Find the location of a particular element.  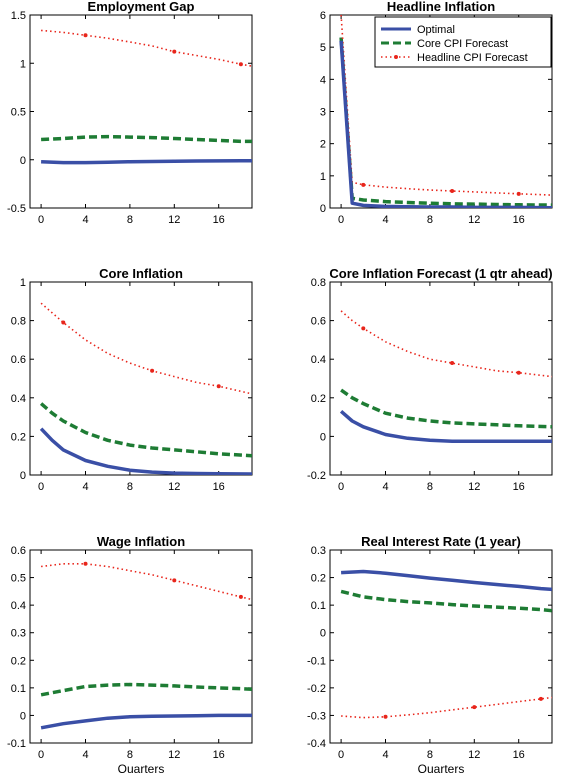

y-tick-label: 0.5 is located at coordinates (18, 113).